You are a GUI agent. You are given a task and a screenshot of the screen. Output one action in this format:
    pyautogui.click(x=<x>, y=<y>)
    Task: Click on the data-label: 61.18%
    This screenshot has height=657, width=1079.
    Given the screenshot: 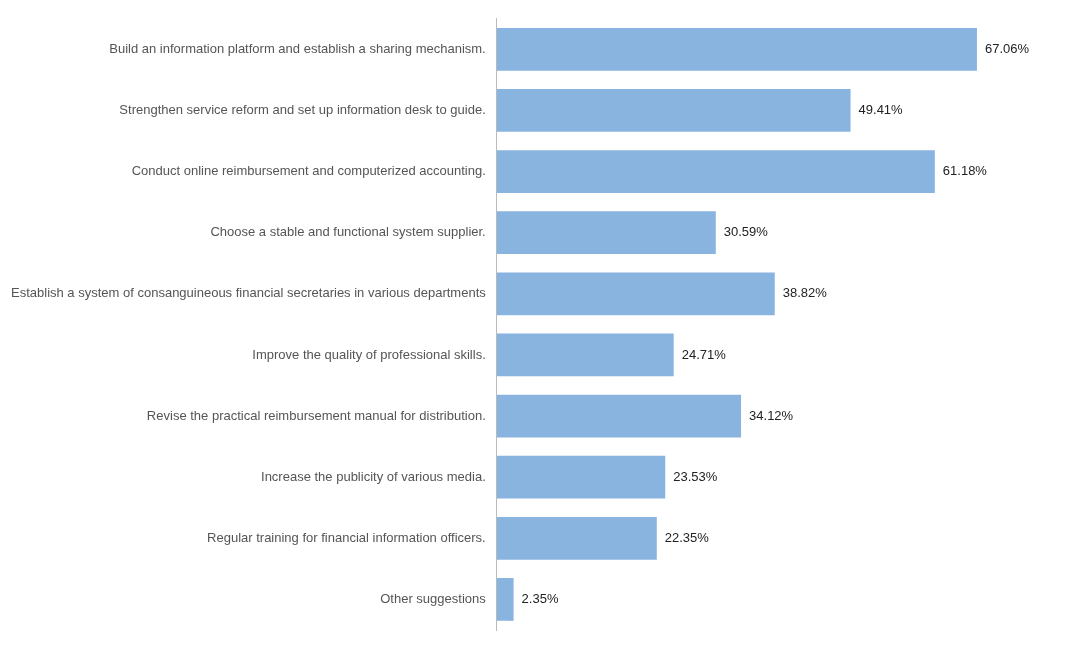 What is the action you would take?
    pyautogui.click(x=965, y=171)
    